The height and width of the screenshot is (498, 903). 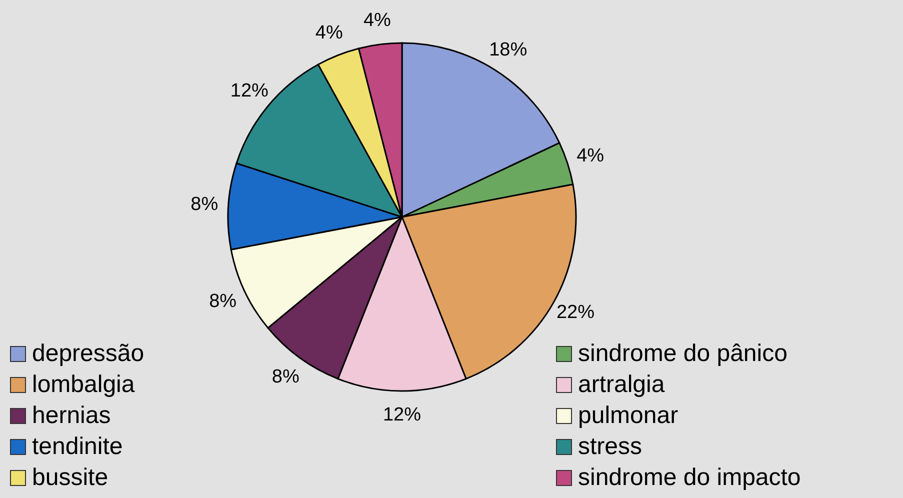 What do you see at coordinates (88, 354) in the screenshot?
I see `legend-label: depressão` at bounding box center [88, 354].